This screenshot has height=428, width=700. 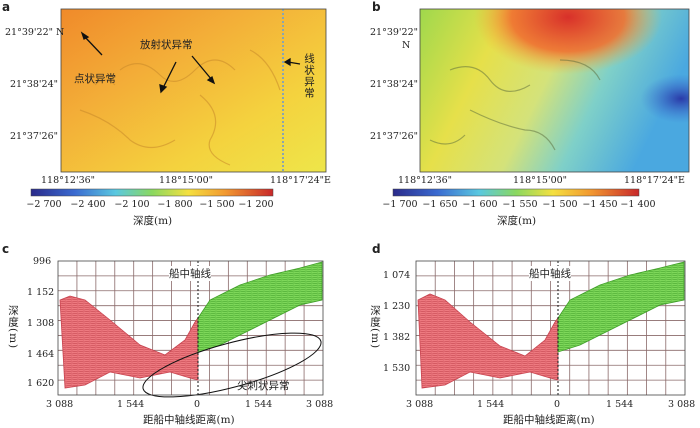 What do you see at coordinates (550, 273) in the screenshot?
I see `panel-d-center-label: 船中轴线` at bounding box center [550, 273].